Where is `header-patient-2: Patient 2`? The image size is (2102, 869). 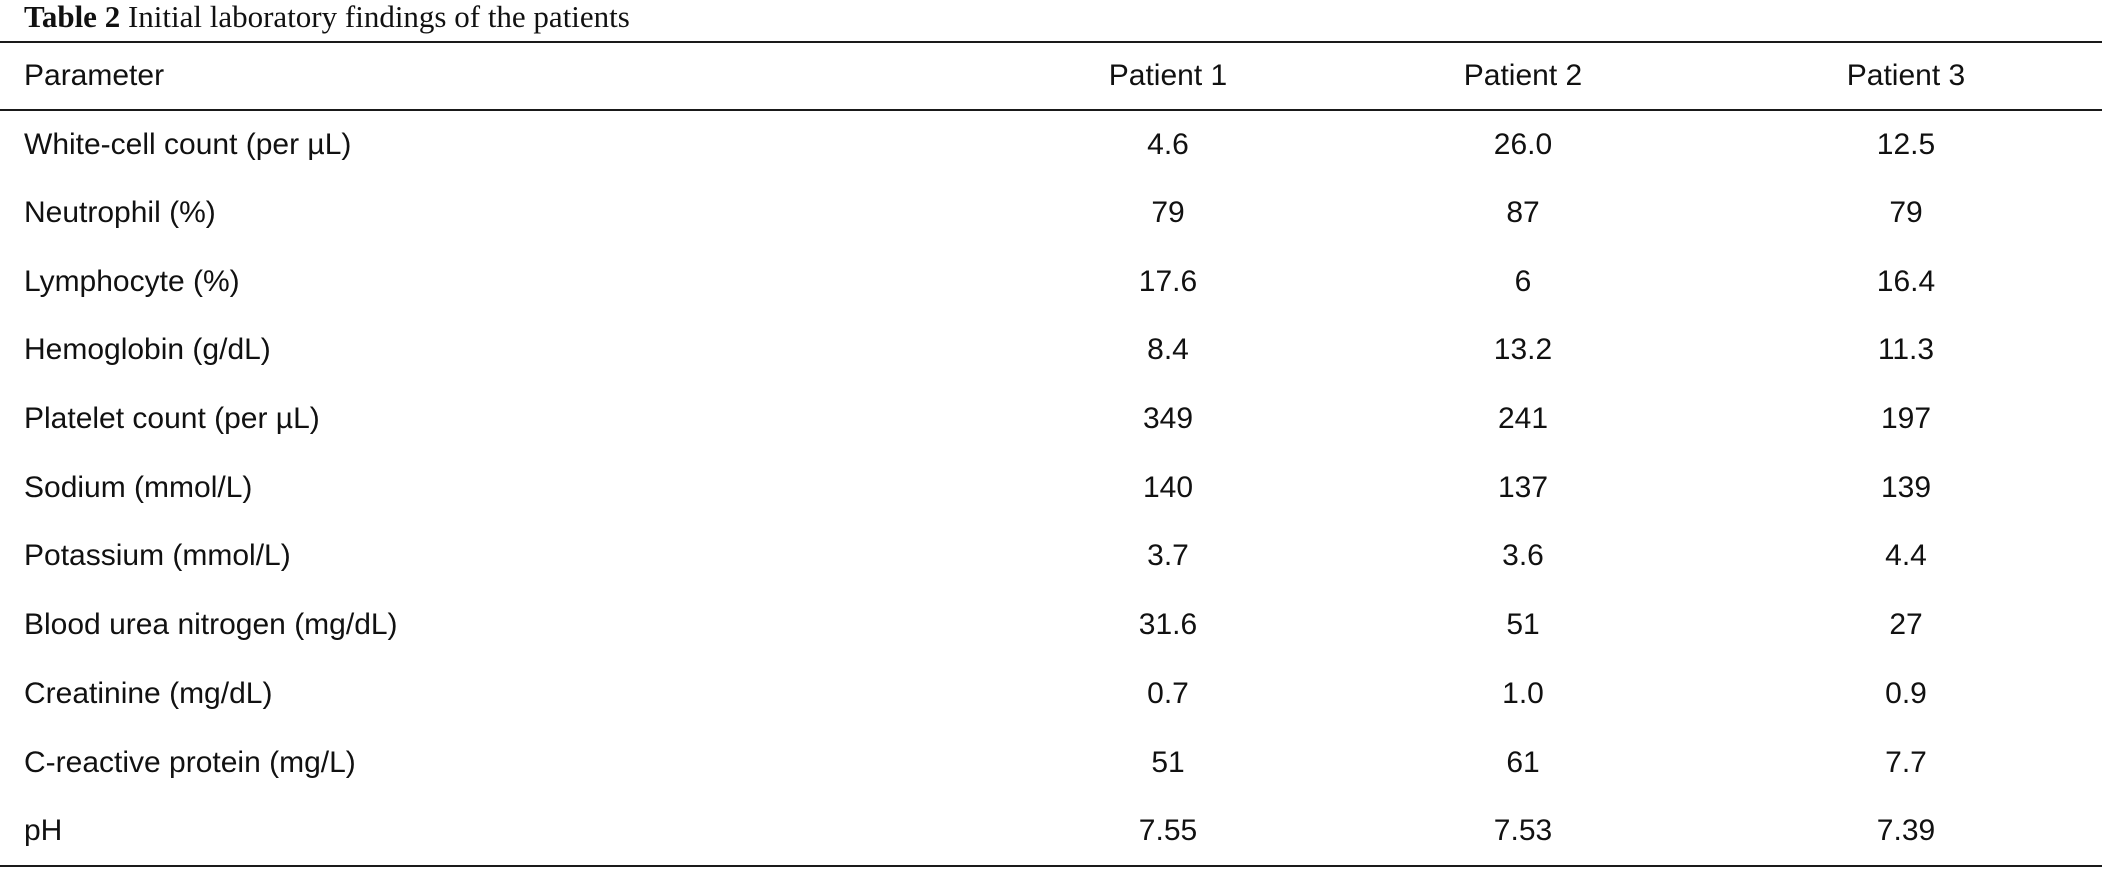 header-patient-2: Patient 2 is located at coordinates (1523, 75).